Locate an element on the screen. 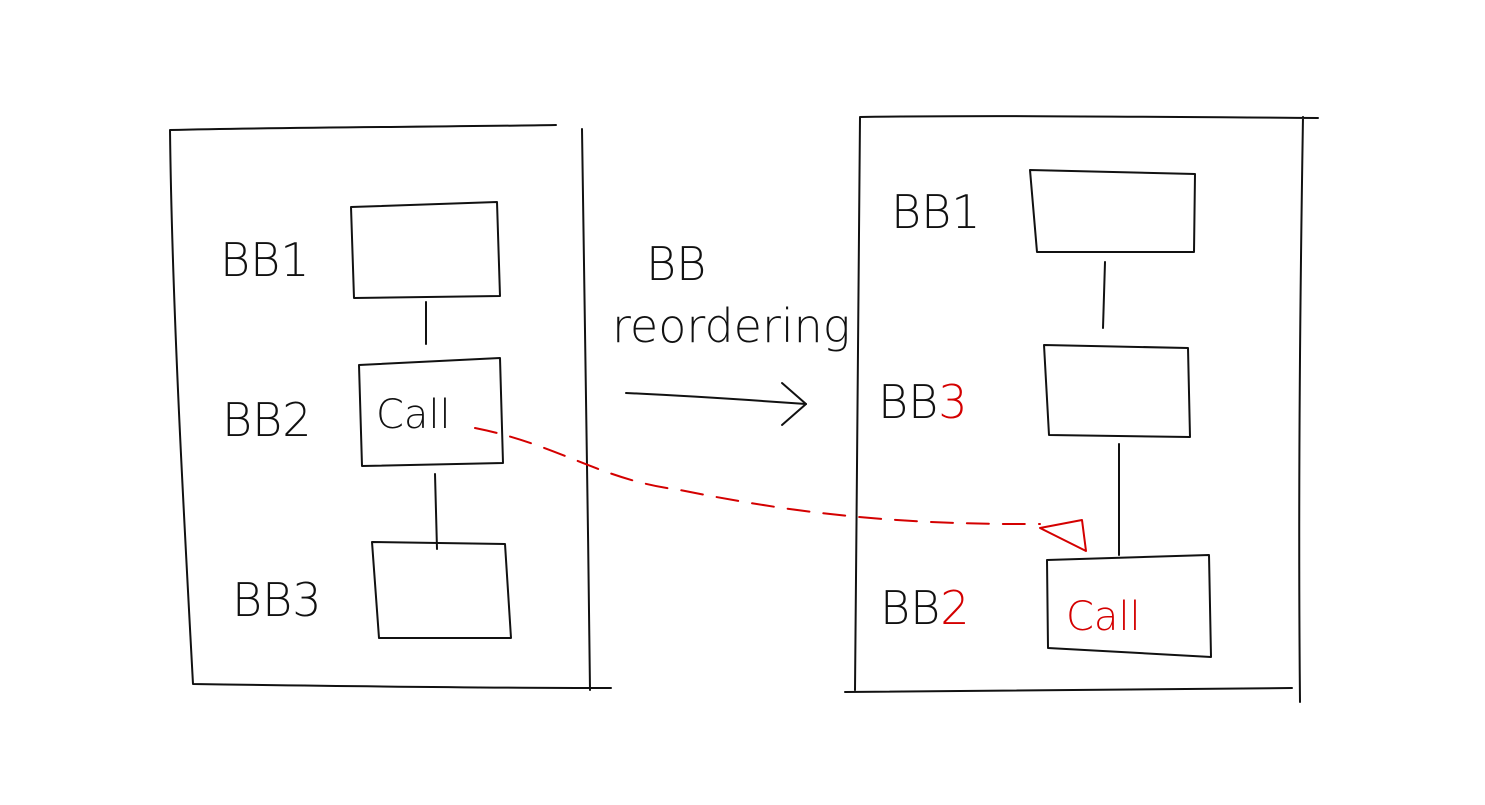 The width and height of the screenshot is (1485, 805). moved-call-edge is located at coordinates (780, 489).